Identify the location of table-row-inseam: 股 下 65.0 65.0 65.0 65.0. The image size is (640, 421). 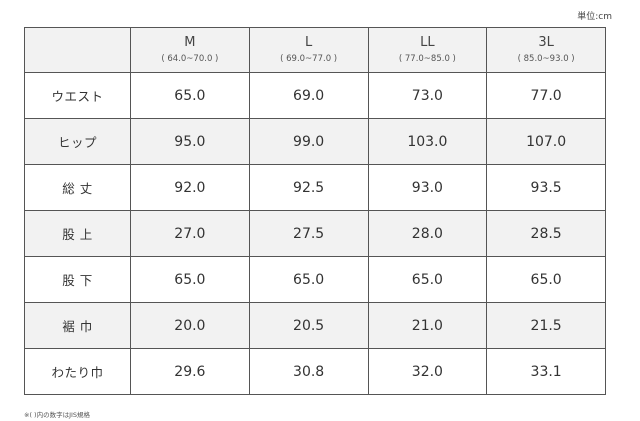
(315, 279).